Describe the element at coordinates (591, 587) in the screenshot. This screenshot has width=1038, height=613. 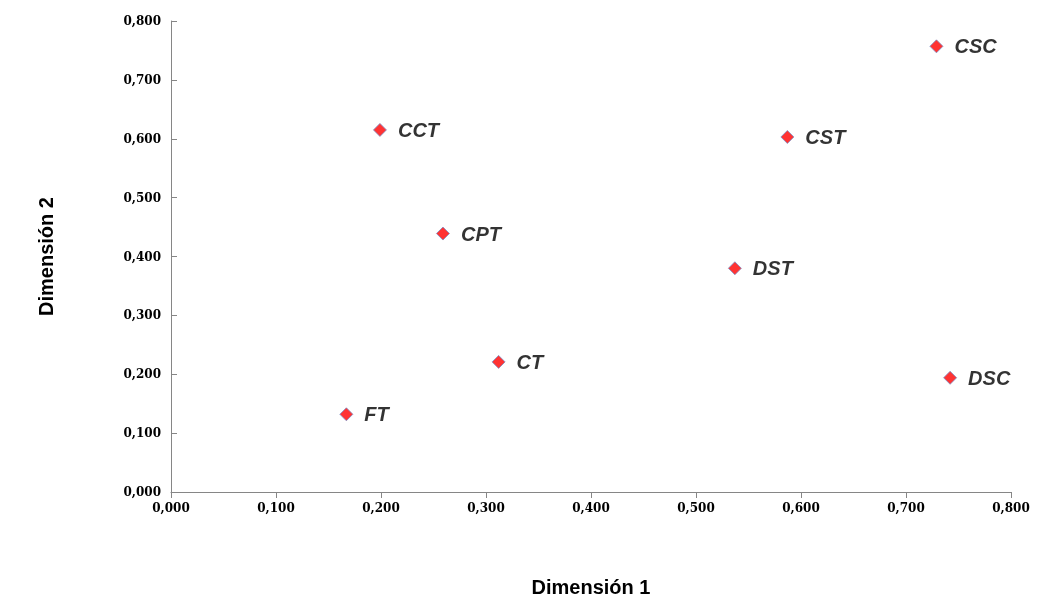
I see `x-axis-title: Dimensión 1` at that location.